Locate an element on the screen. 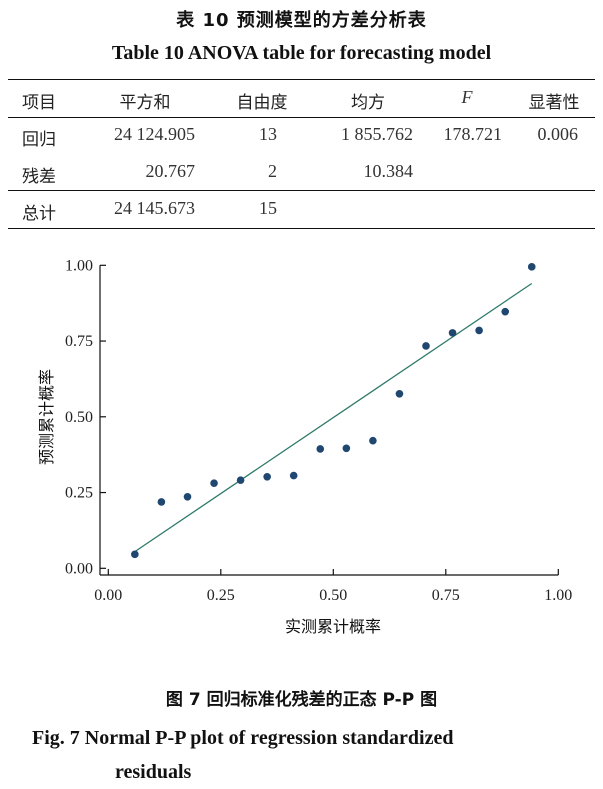 This screenshot has height=789, width=603. y-tick-label: 0.25 is located at coordinates (79, 493).